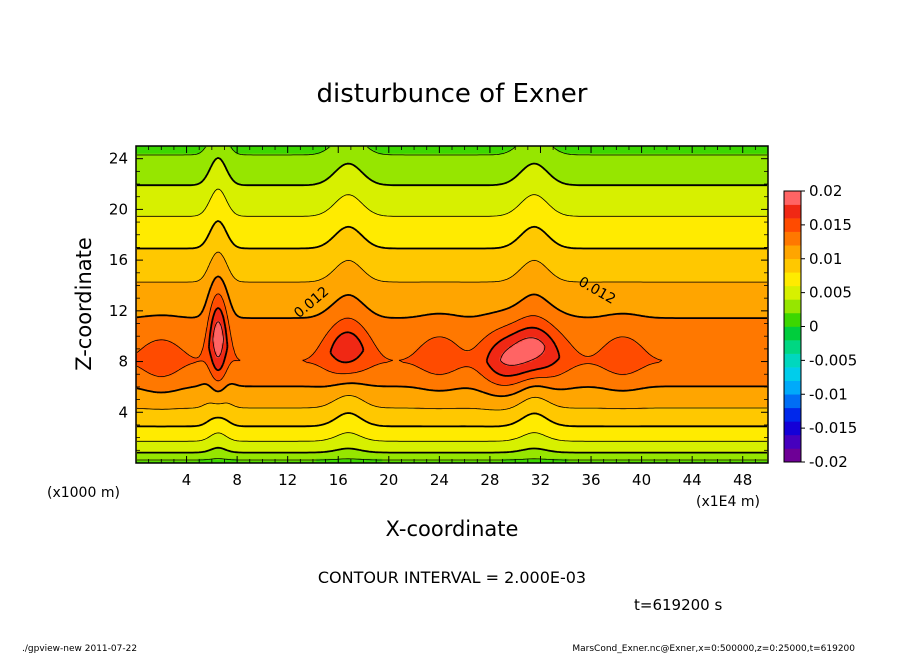 This screenshot has width=904, height=654. Describe the element at coordinates (678, 605) in the screenshot. I see `time-text: t=619200 s` at that location.